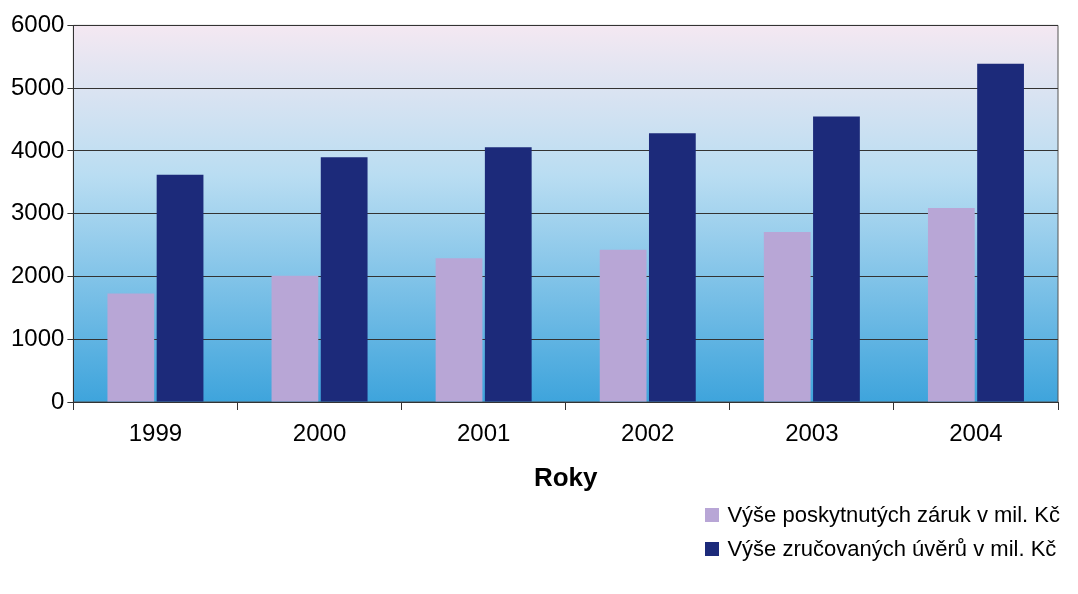 The height and width of the screenshot is (594, 1078). Describe the element at coordinates (38, 86) in the screenshot. I see `y-tick-label: 5000` at that location.